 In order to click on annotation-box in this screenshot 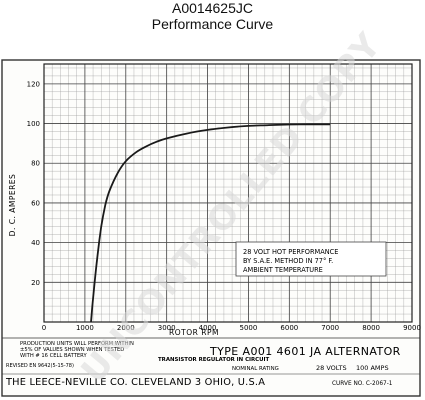, I will do `click(311, 259)`.